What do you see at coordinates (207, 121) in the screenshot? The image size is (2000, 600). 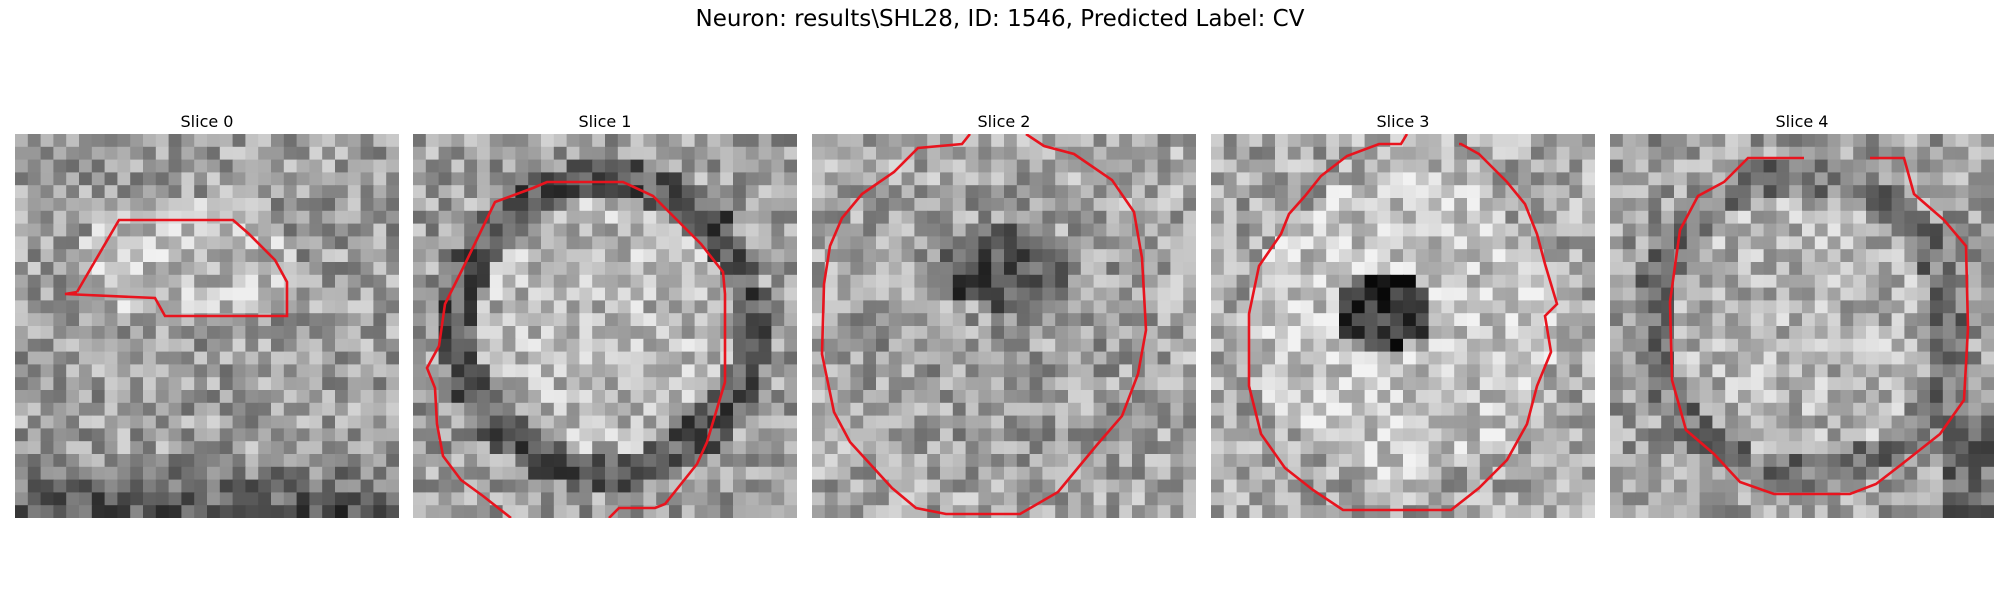 I see `slice-title: Slice 0` at bounding box center [207, 121].